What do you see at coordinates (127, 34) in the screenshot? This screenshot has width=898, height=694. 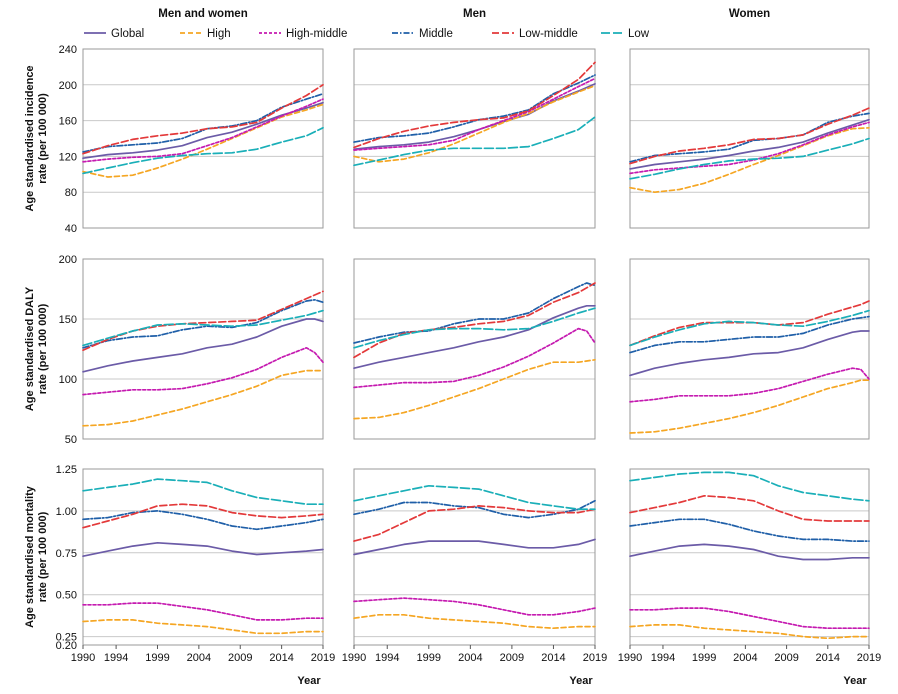 I see `legend-label-global: Global` at bounding box center [127, 34].